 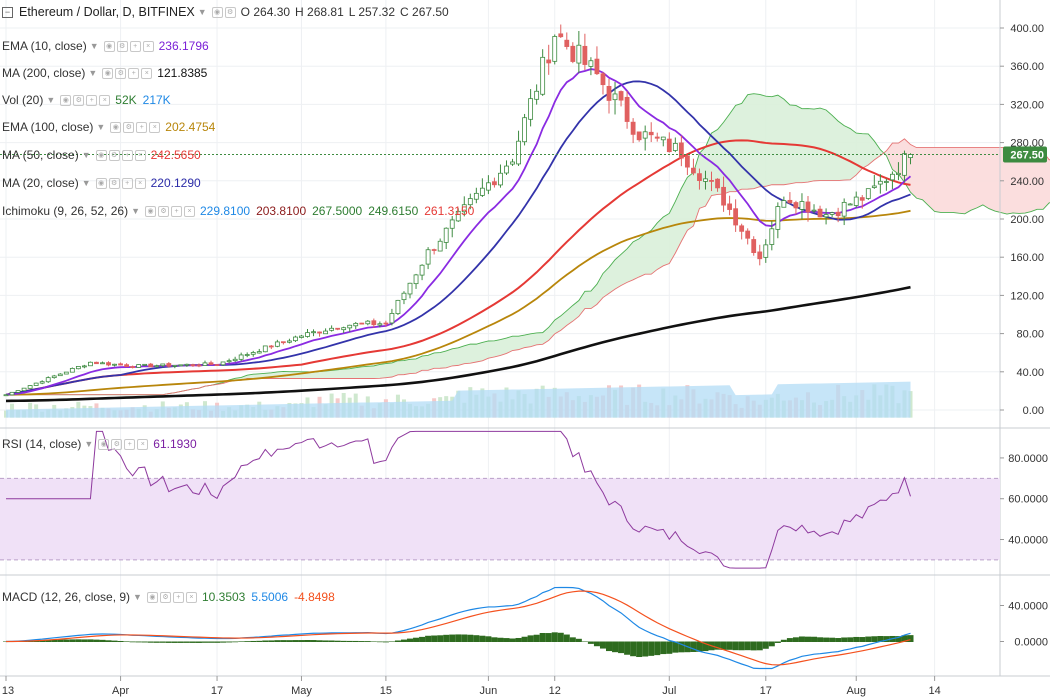 I want to click on indicator-value: 121.8385, so click(x=182, y=73).